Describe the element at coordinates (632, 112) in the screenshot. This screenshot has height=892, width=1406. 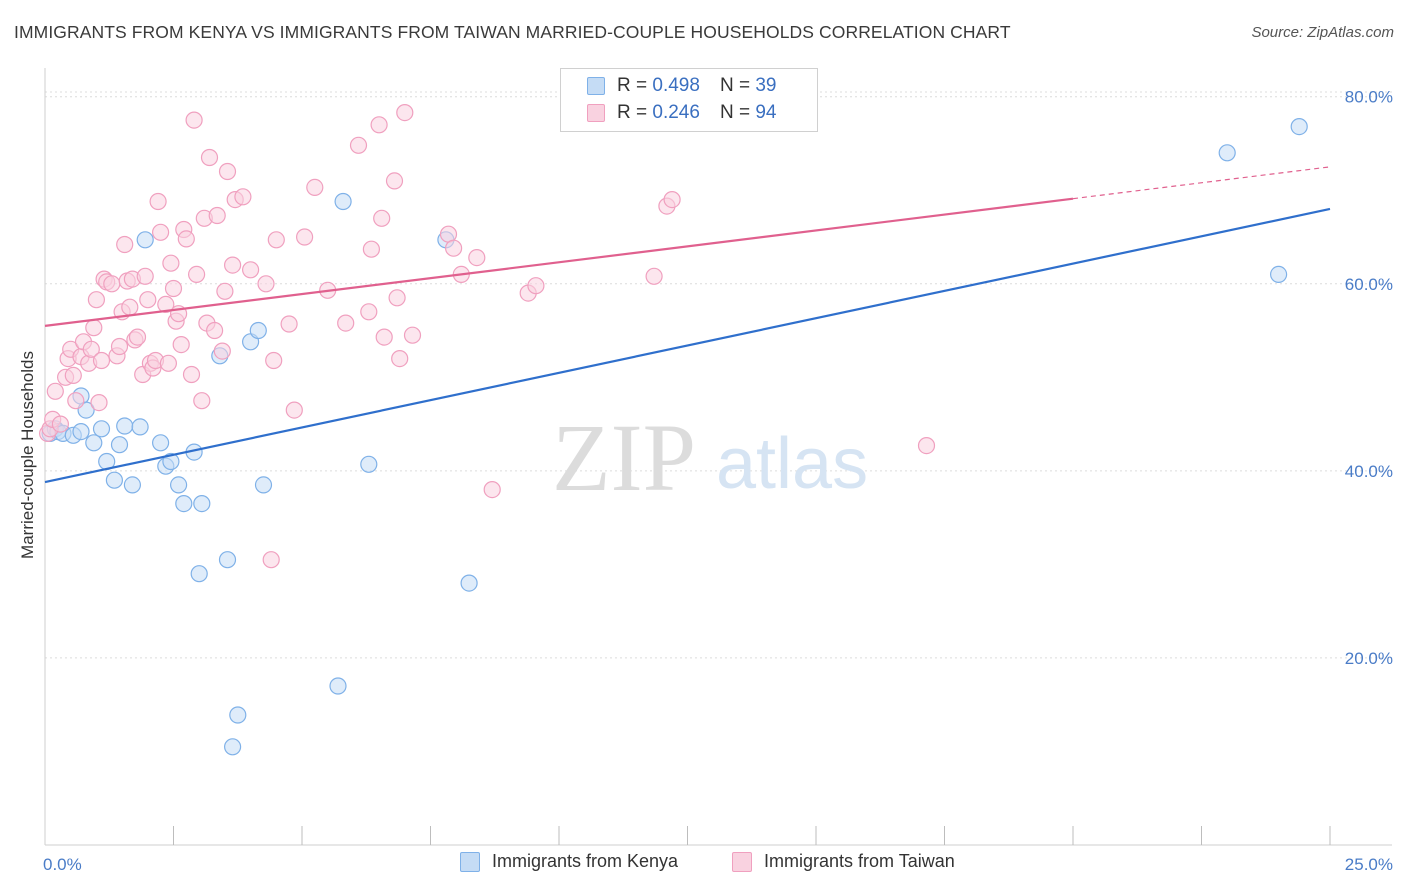
I see `r-label: R =` at that location.